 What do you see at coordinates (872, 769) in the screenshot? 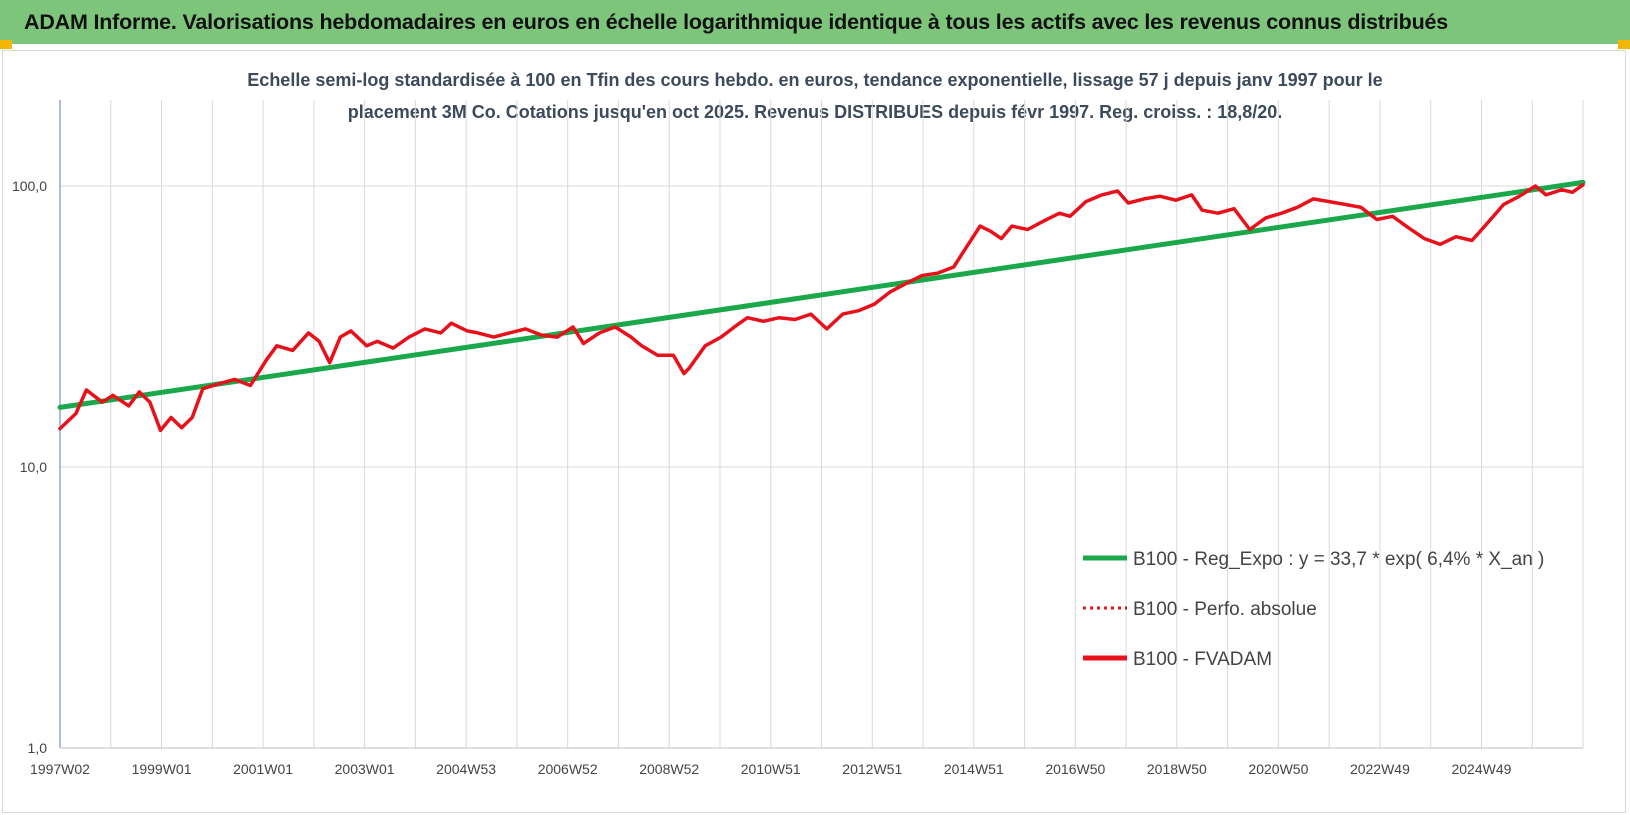
I see `x-tick-label: 2012W51` at bounding box center [872, 769].